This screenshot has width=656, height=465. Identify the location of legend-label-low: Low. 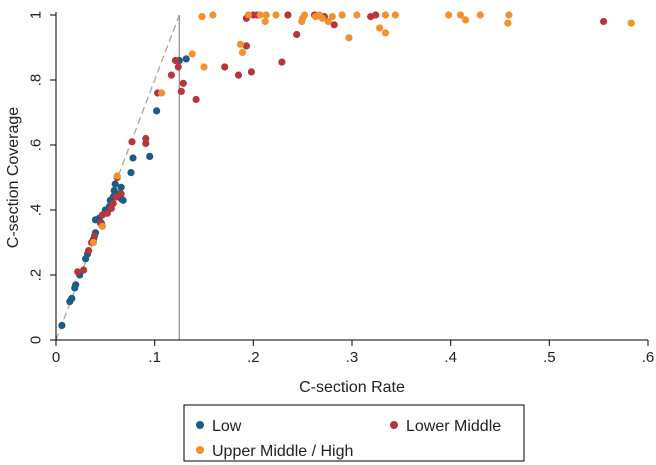
(227, 426).